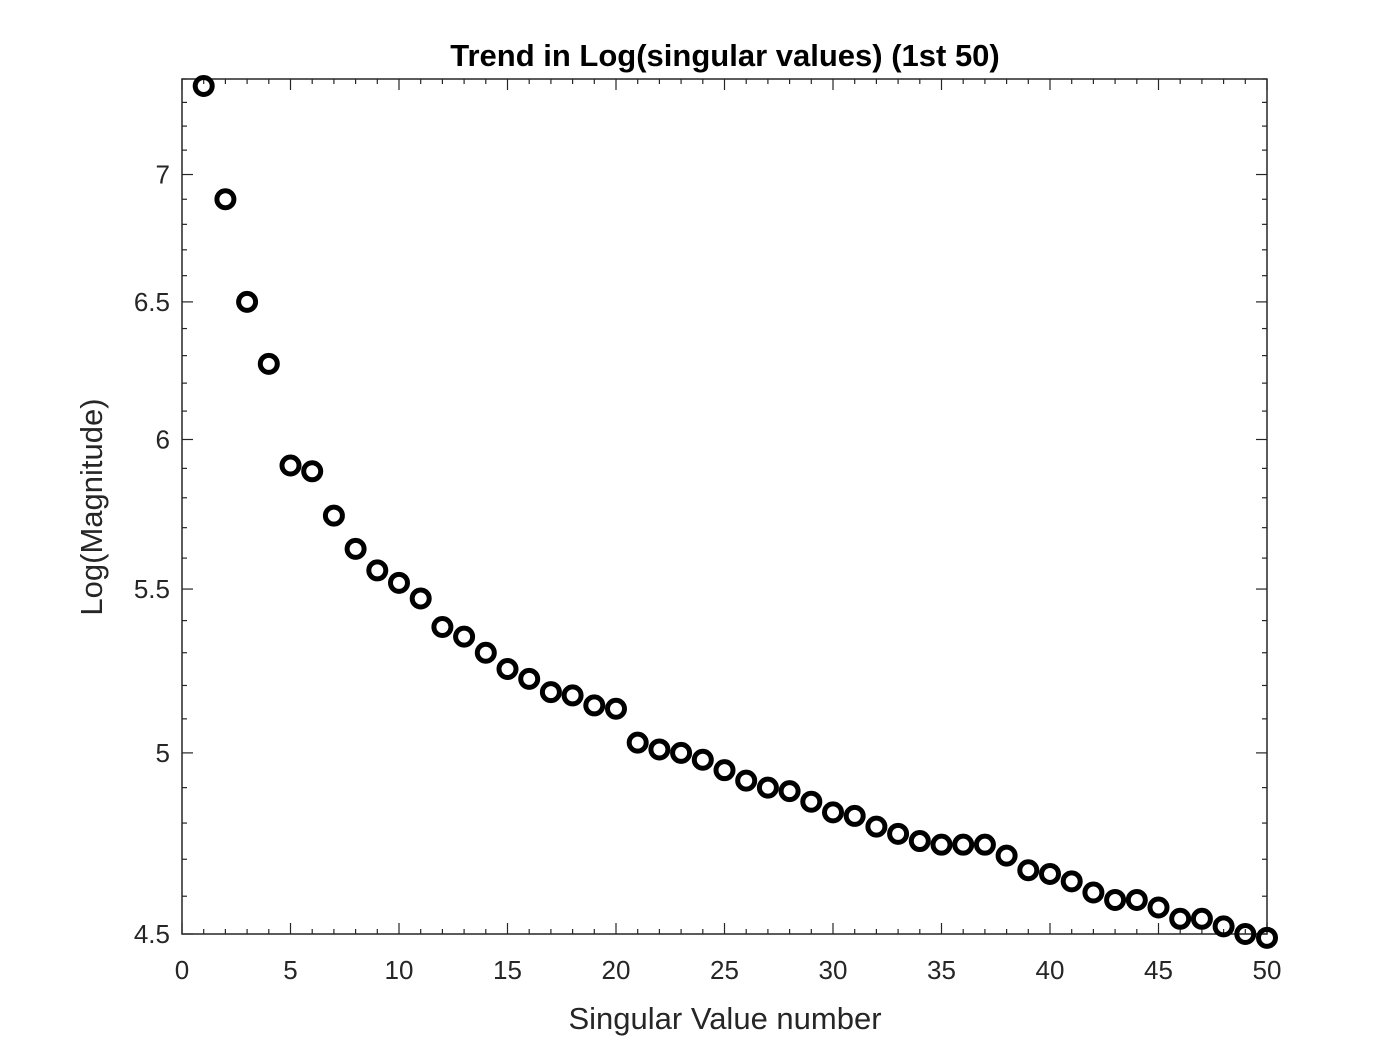 The height and width of the screenshot is (1050, 1400). I want to click on x-tick-label: 35, so click(941, 970).